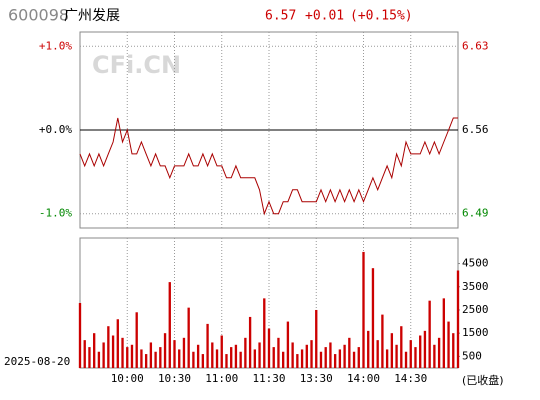 This screenshot has height=400, width=540. What do you see at coordinates (127, 378) in the screenshot?
I see `x-tick-label: 10:00` at bounding box center [127, 378].